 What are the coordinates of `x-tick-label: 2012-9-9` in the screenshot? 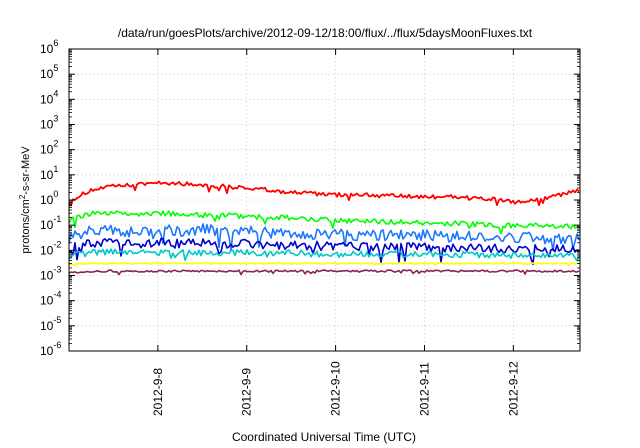 It's located at (247, 392).